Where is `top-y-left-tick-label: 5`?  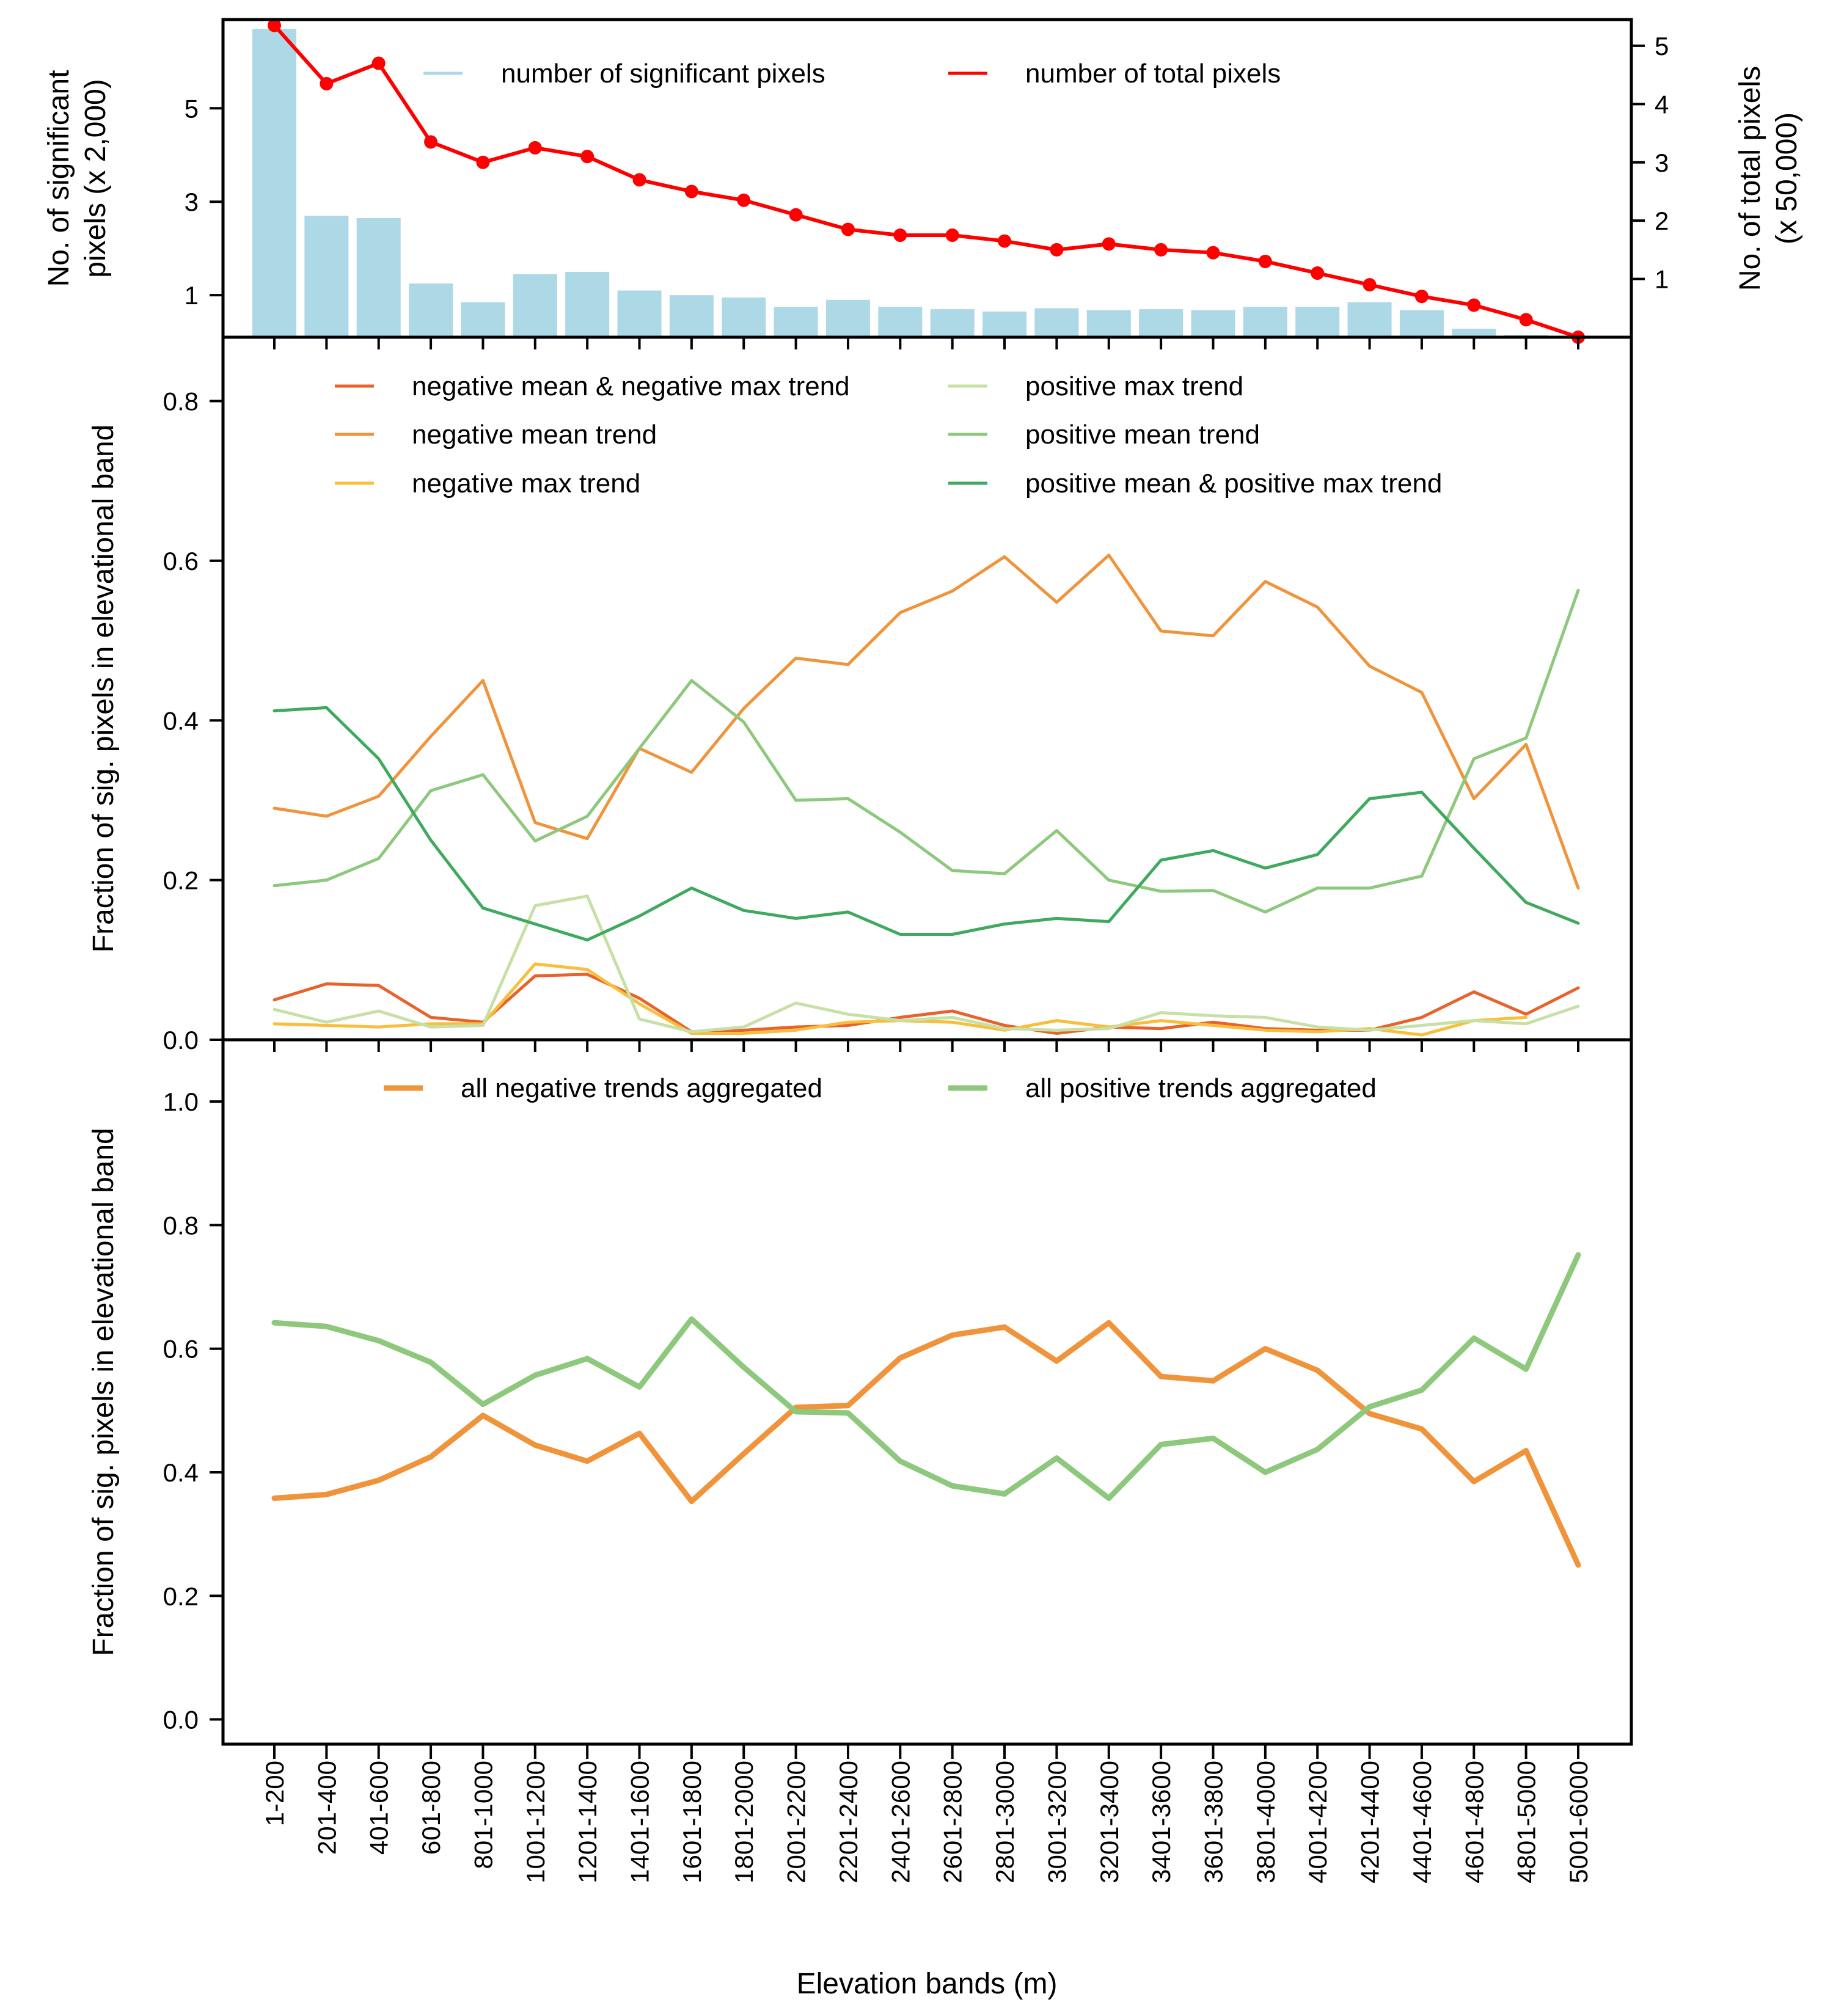 top-y-left-tick-label: 5 is located at coordinates (192, 108).